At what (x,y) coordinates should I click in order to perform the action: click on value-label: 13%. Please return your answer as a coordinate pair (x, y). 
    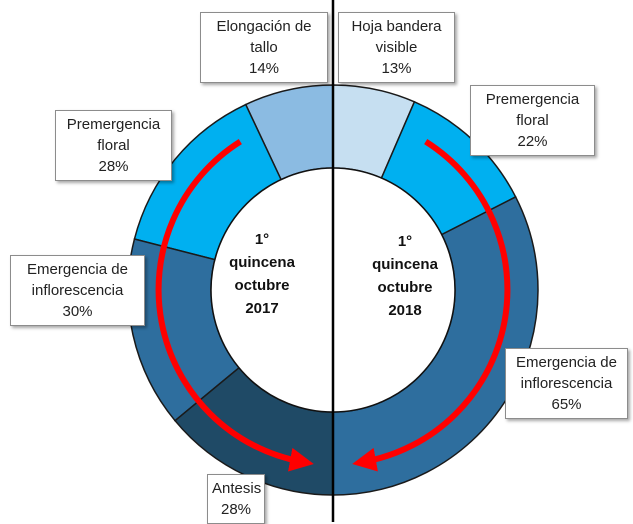
    Looking at the image, I should click on (396, 68).